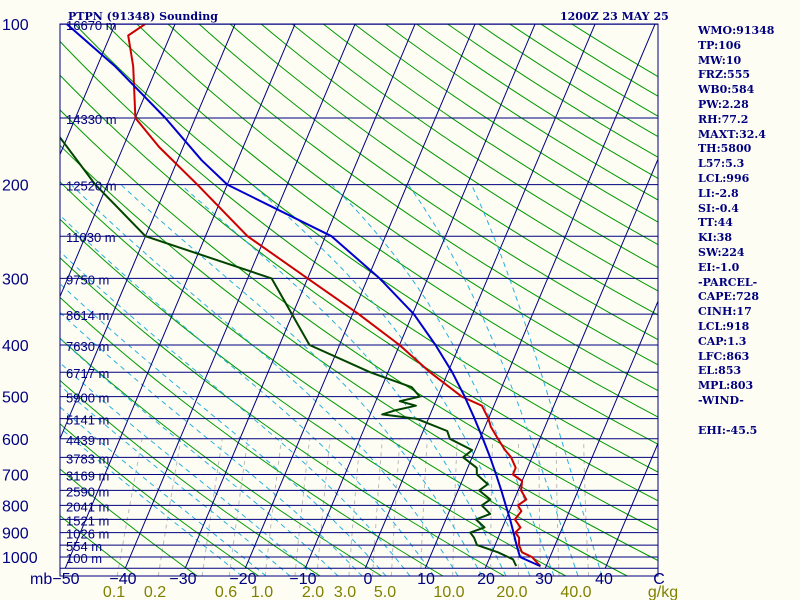  I want to click on stat-item: CAP:1.3, so click(722, 341).